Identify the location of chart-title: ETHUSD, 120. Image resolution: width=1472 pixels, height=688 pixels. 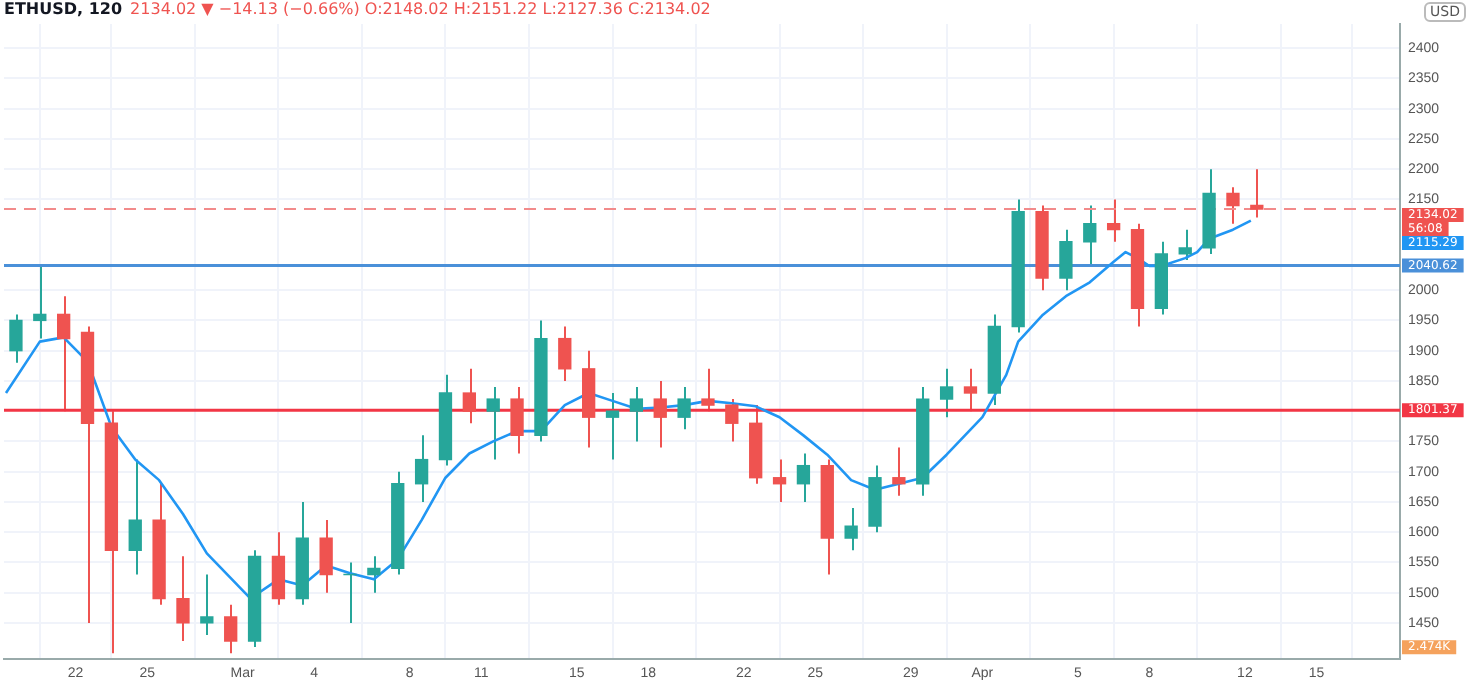
(63, 9).